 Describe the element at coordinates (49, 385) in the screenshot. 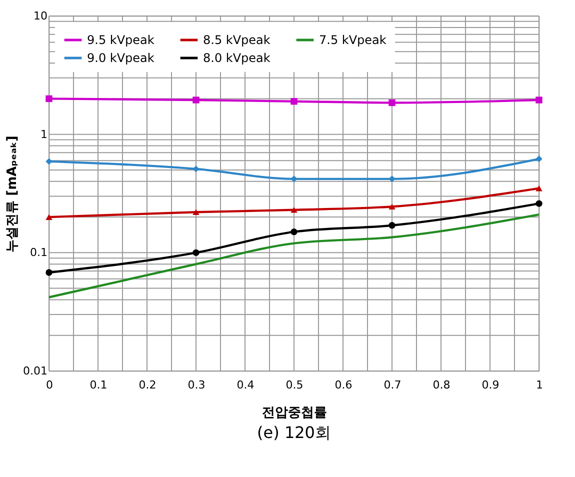

I see `x-tick-label: 0` at that location.